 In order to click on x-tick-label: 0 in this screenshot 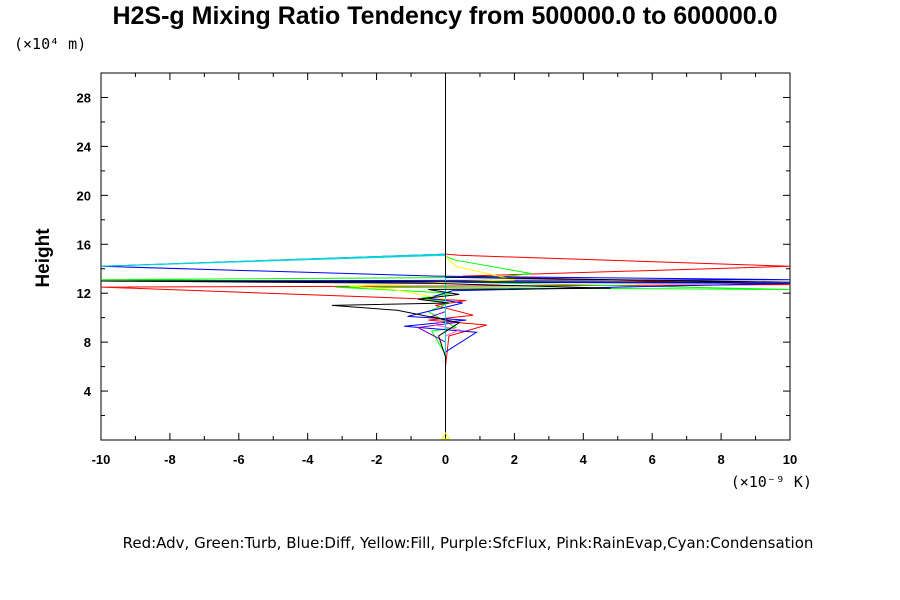, I will do `click(445, 459)`.